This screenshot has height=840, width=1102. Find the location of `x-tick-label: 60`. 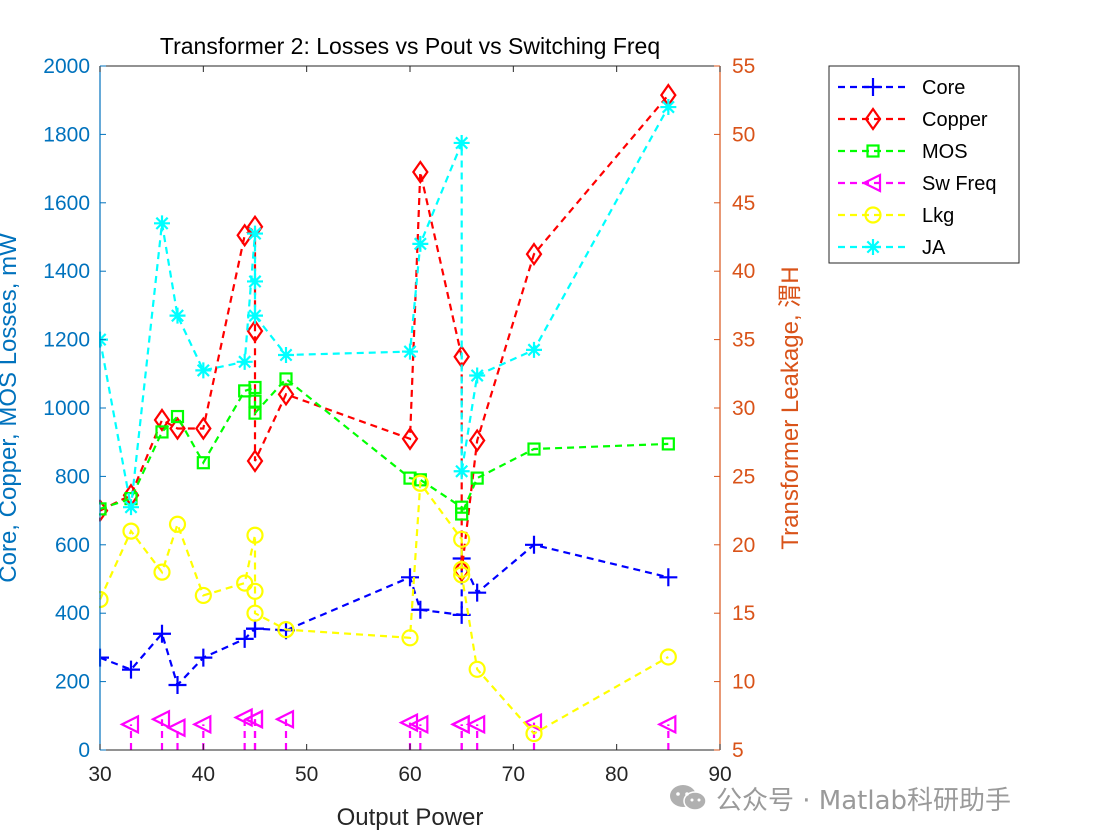

x-tick-label: 60 is located at coordinates (409, 774).